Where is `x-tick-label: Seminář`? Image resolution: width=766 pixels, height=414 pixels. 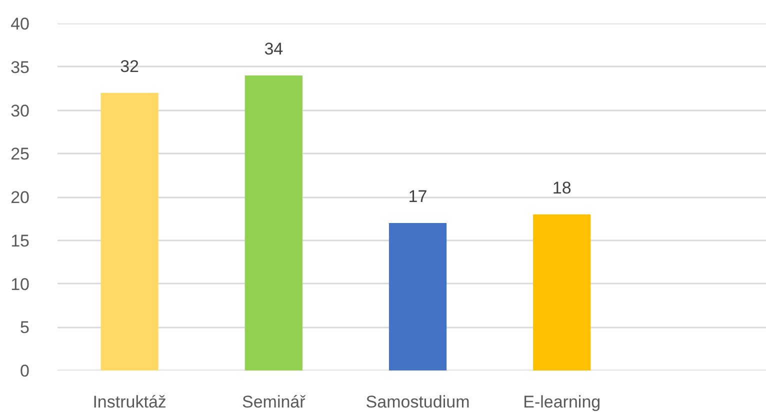 x-tick-label: Seminář is located at coordinates (274, 402).